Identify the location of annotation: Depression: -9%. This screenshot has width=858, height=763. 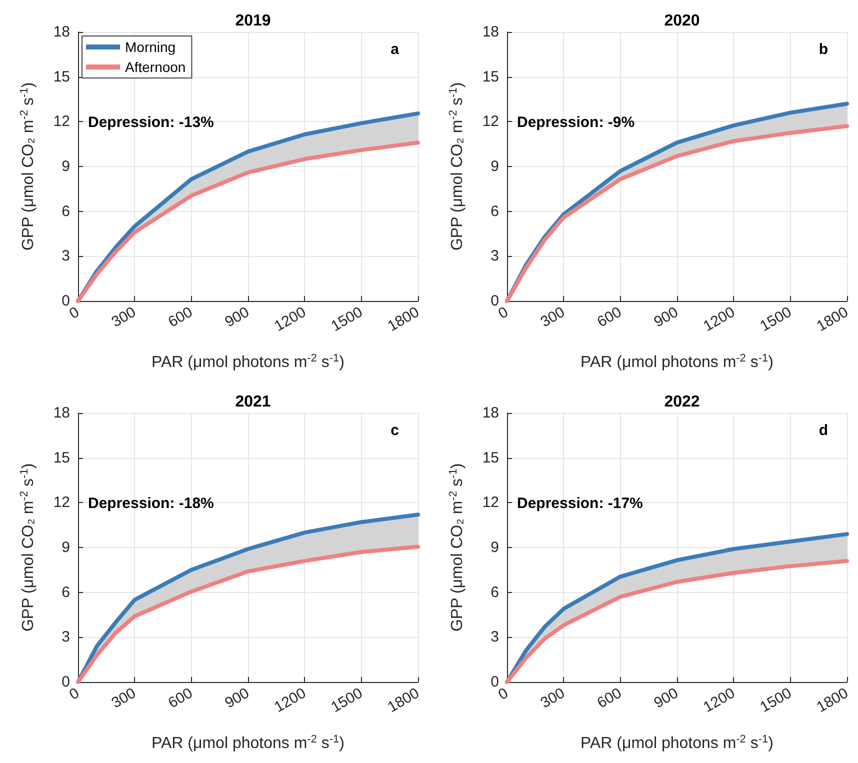
(576, 122).